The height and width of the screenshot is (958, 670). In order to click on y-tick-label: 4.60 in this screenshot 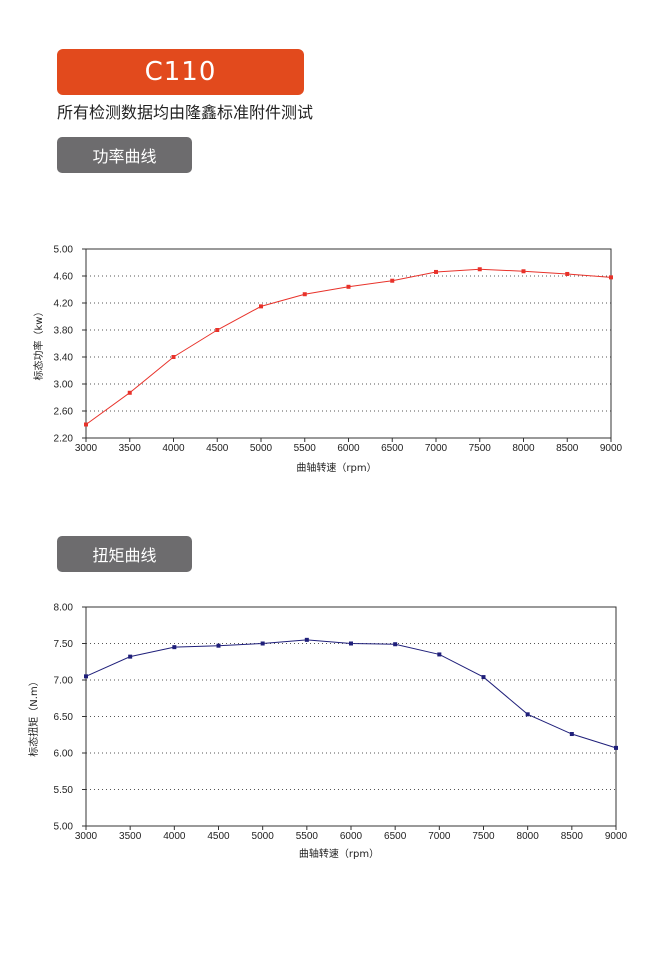, I will do `click(64, 277)`.